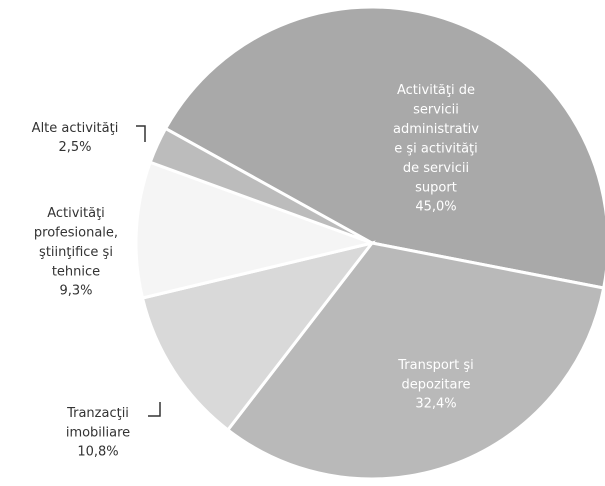  Describe the element at coordinates (435, 207) in the screenshot. I see `value-label: 45,0%` at that location.